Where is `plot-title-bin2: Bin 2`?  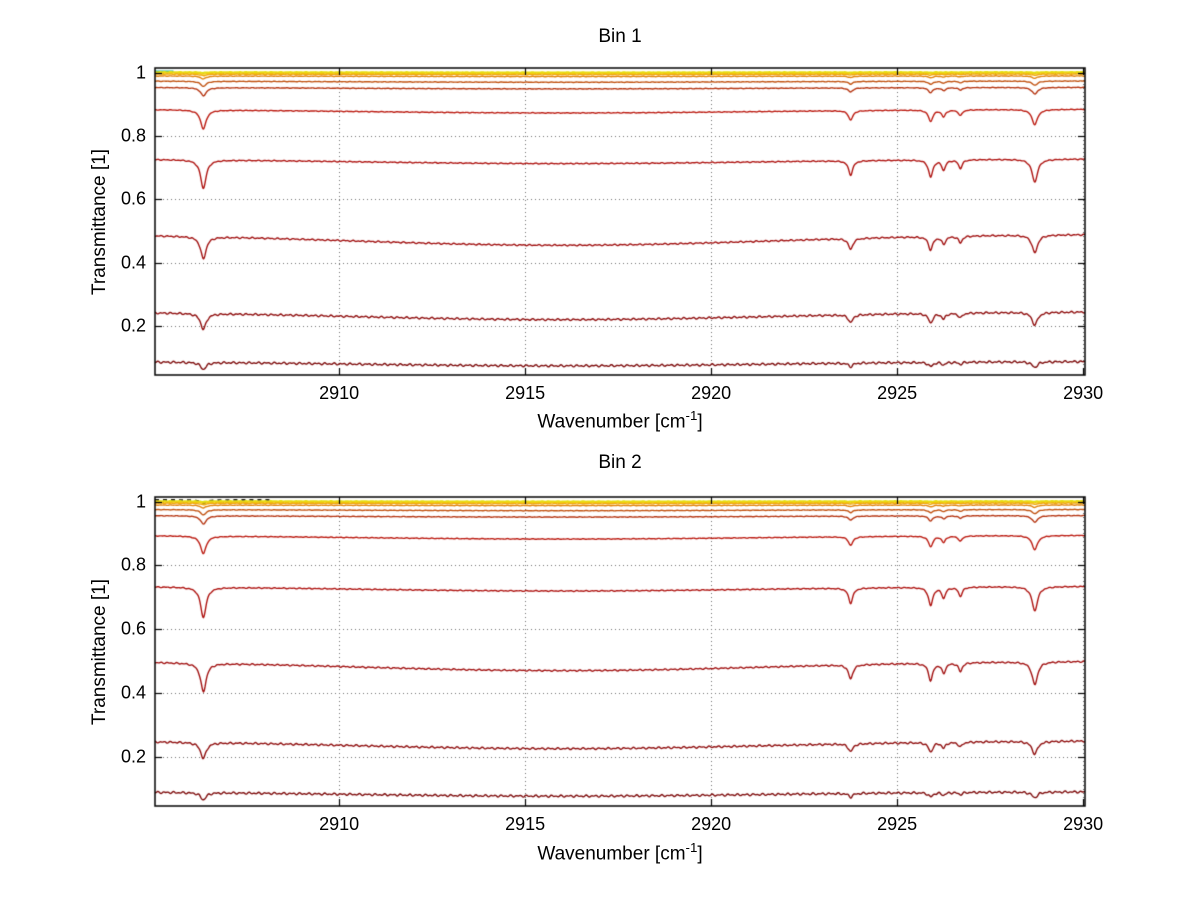
plot-title-bin2: Bin 2 is located at coordinates (620, 462).